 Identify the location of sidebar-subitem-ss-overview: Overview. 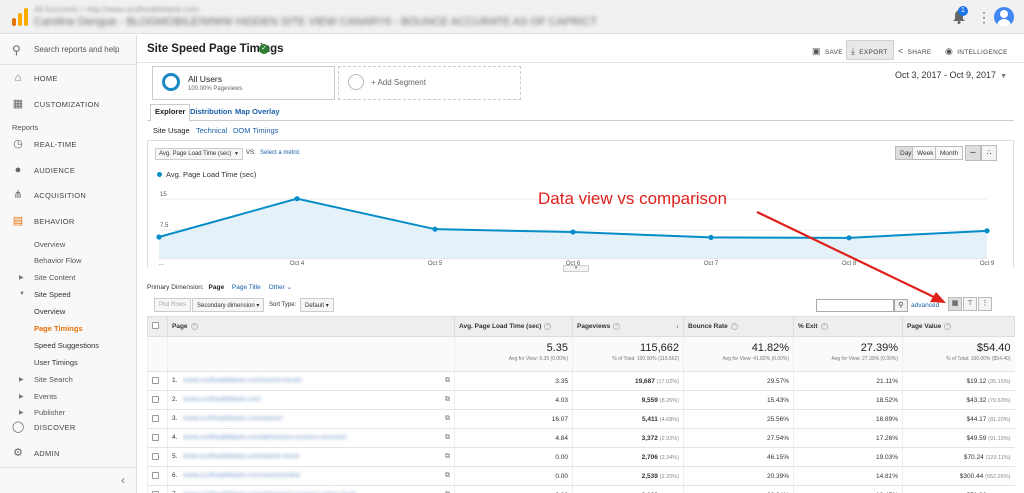
(50, 311).